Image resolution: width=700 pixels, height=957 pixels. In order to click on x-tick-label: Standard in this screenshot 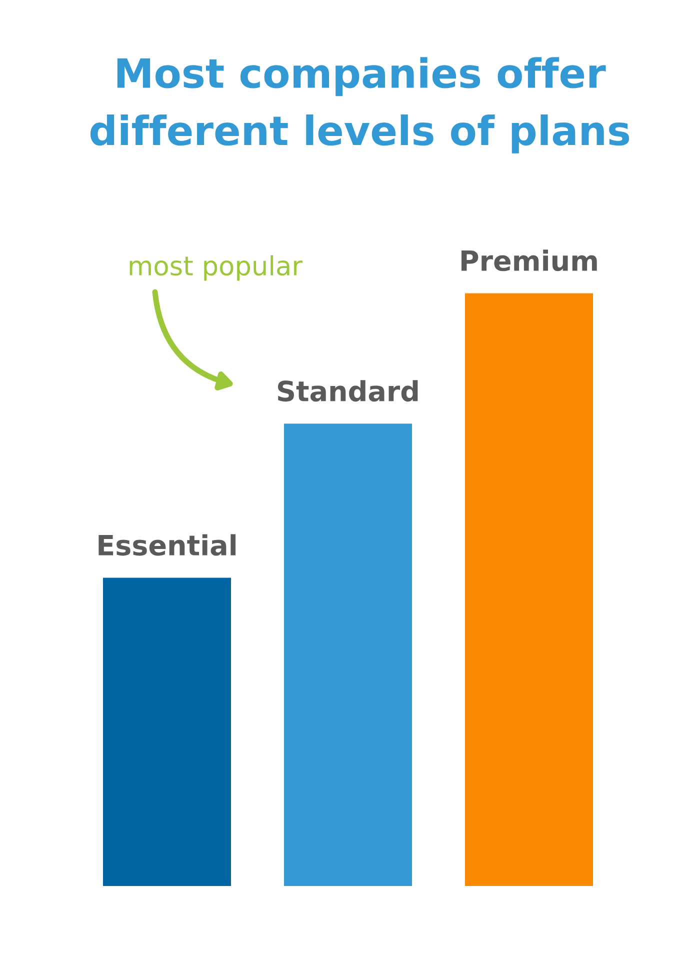, I will do `click(348, 391)`.